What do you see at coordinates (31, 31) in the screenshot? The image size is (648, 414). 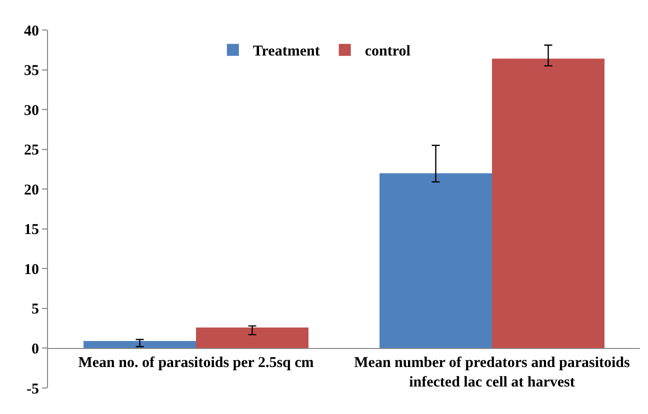 I see `y-tick-label: 40` at bounding box center [31, 31].